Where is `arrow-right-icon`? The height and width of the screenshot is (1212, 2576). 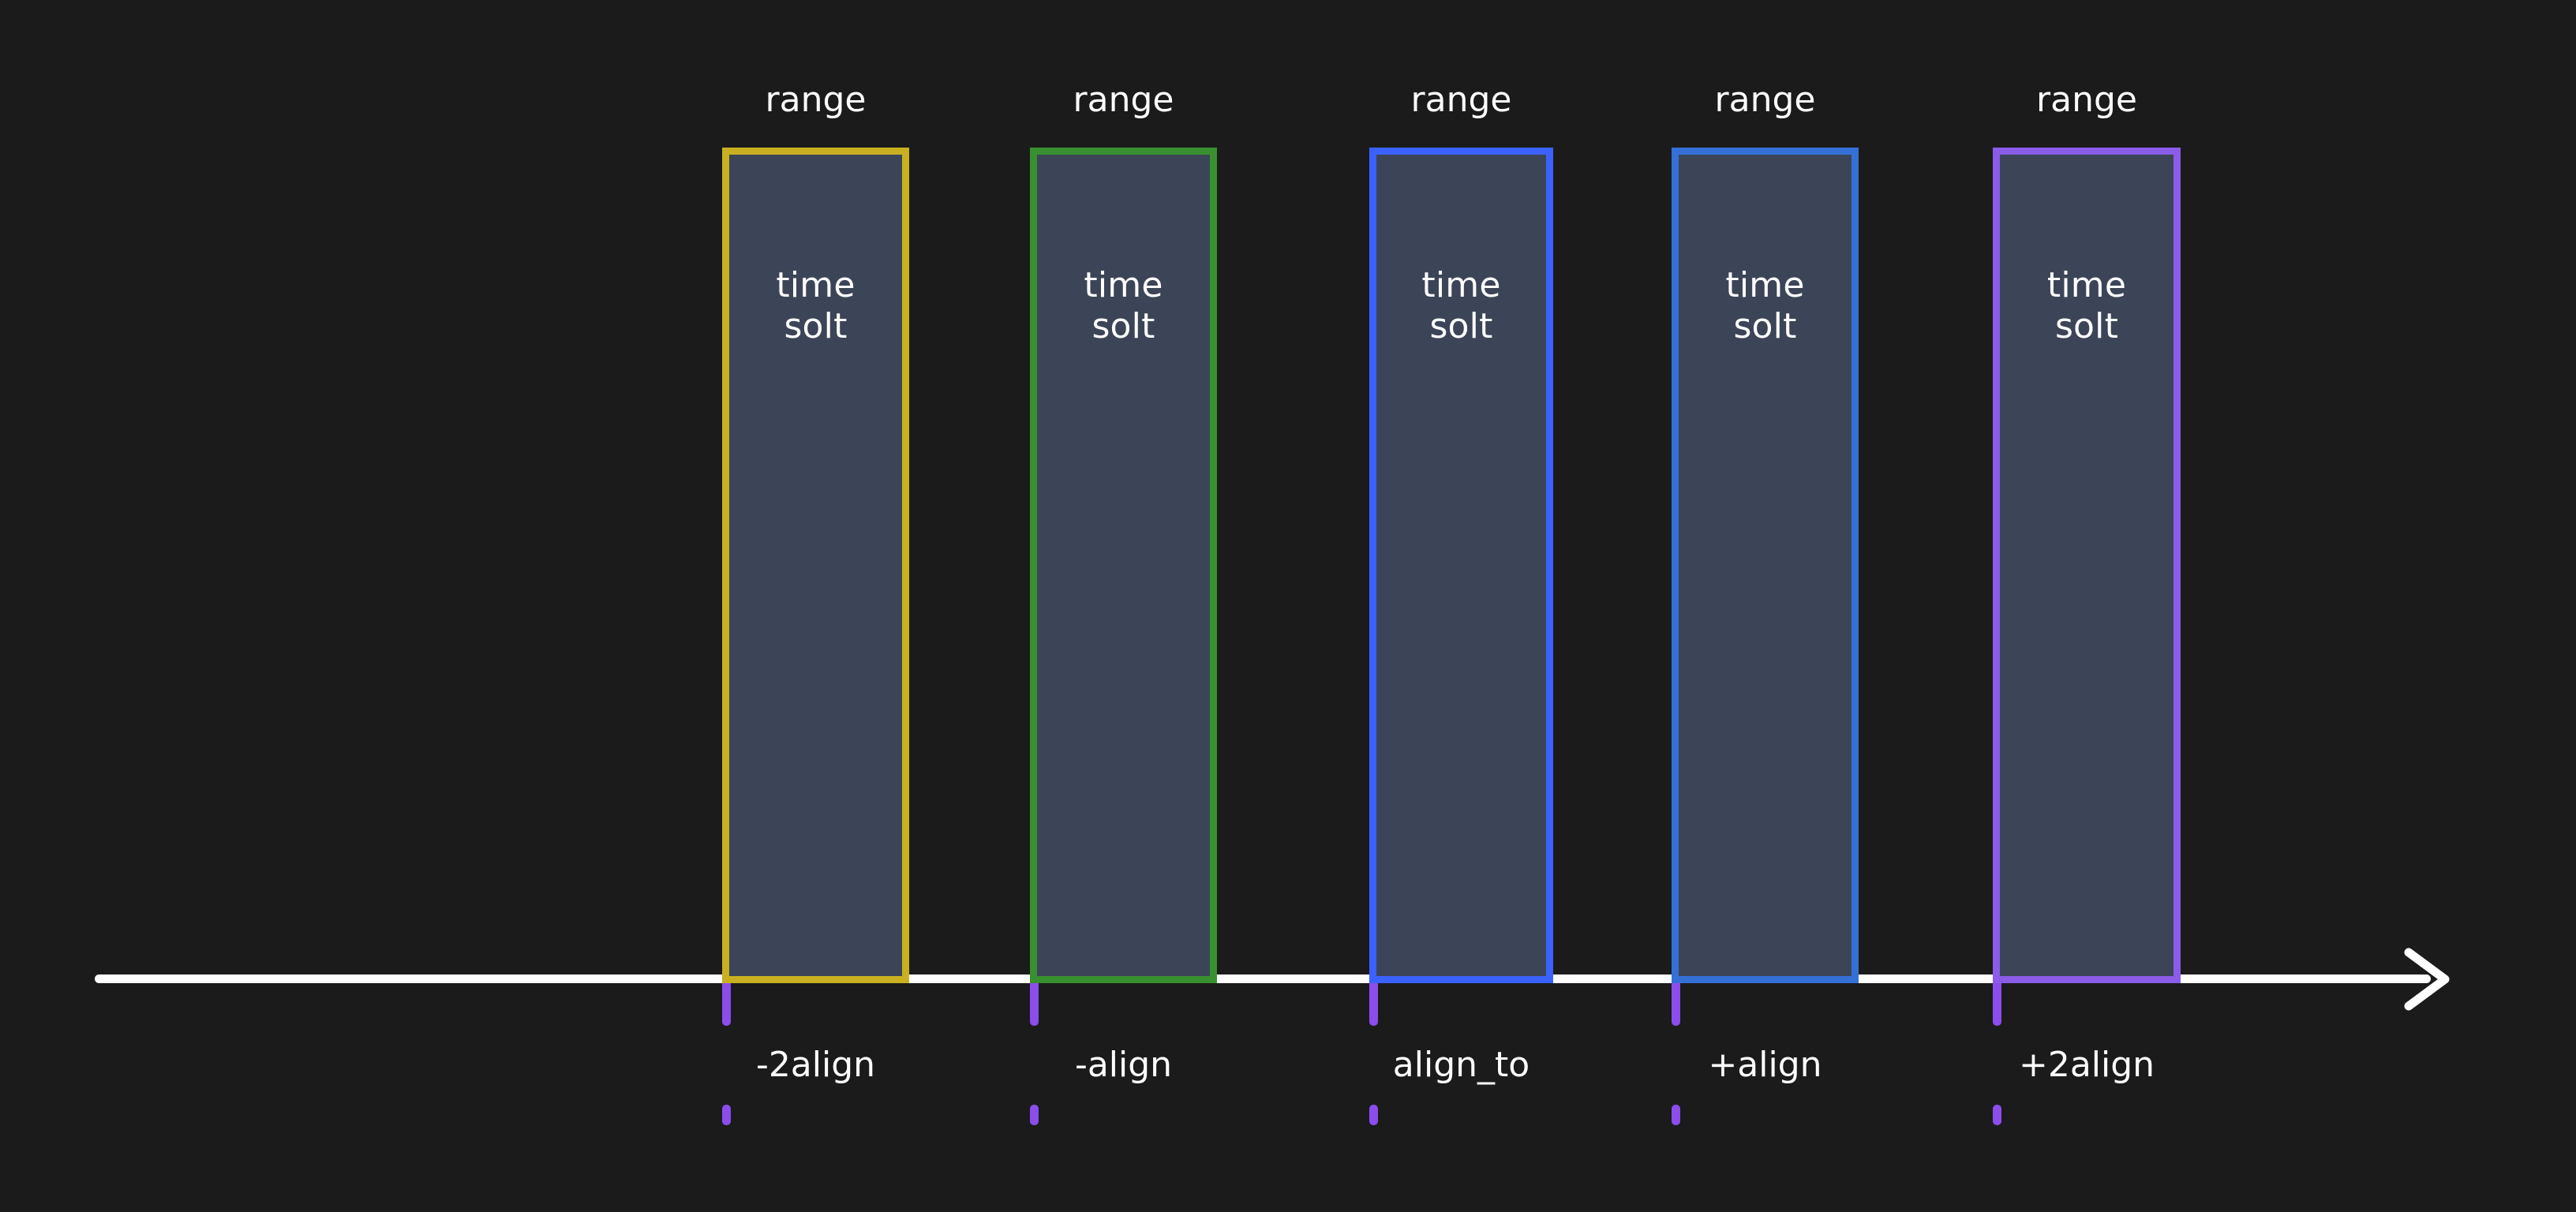 arrow-right-icon is located at coordinates (2430, 979).